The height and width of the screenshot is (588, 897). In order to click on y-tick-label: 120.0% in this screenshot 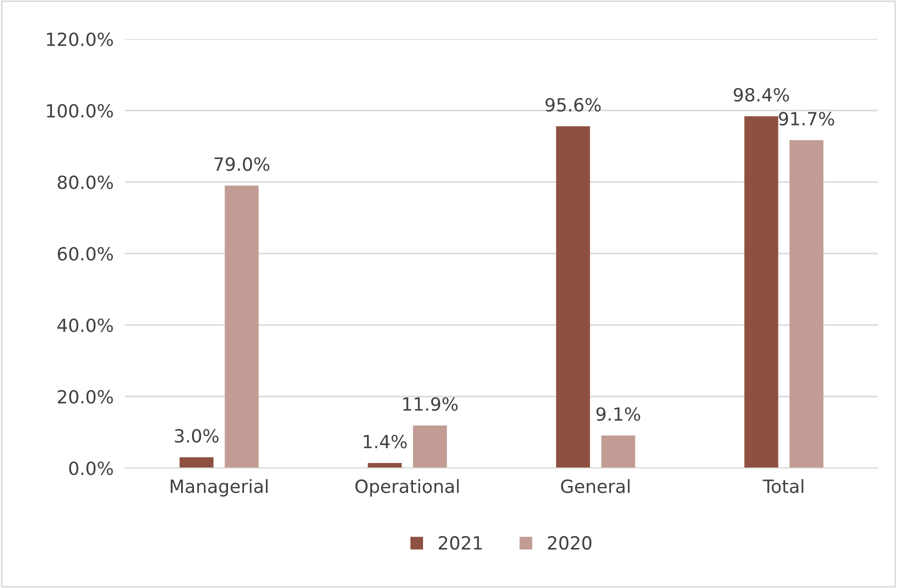, I will do `click(80, 39)`.